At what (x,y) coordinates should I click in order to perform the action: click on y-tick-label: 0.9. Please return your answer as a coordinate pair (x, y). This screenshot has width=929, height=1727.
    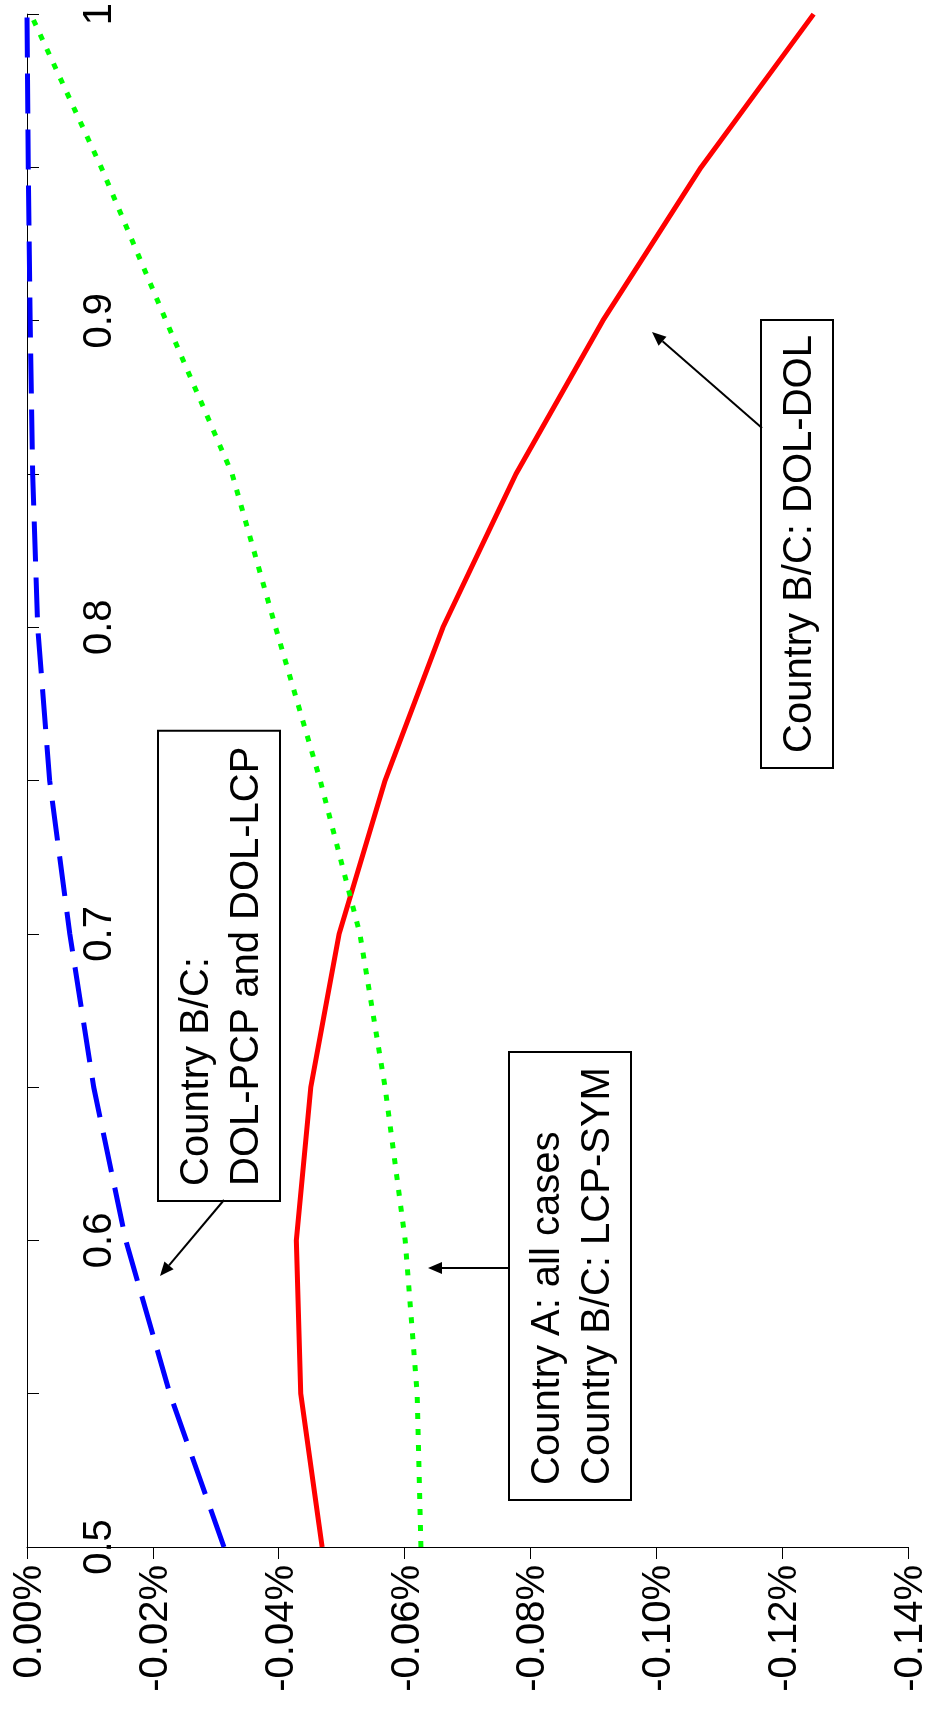
    Looking at the image, I should click on (97, 320).